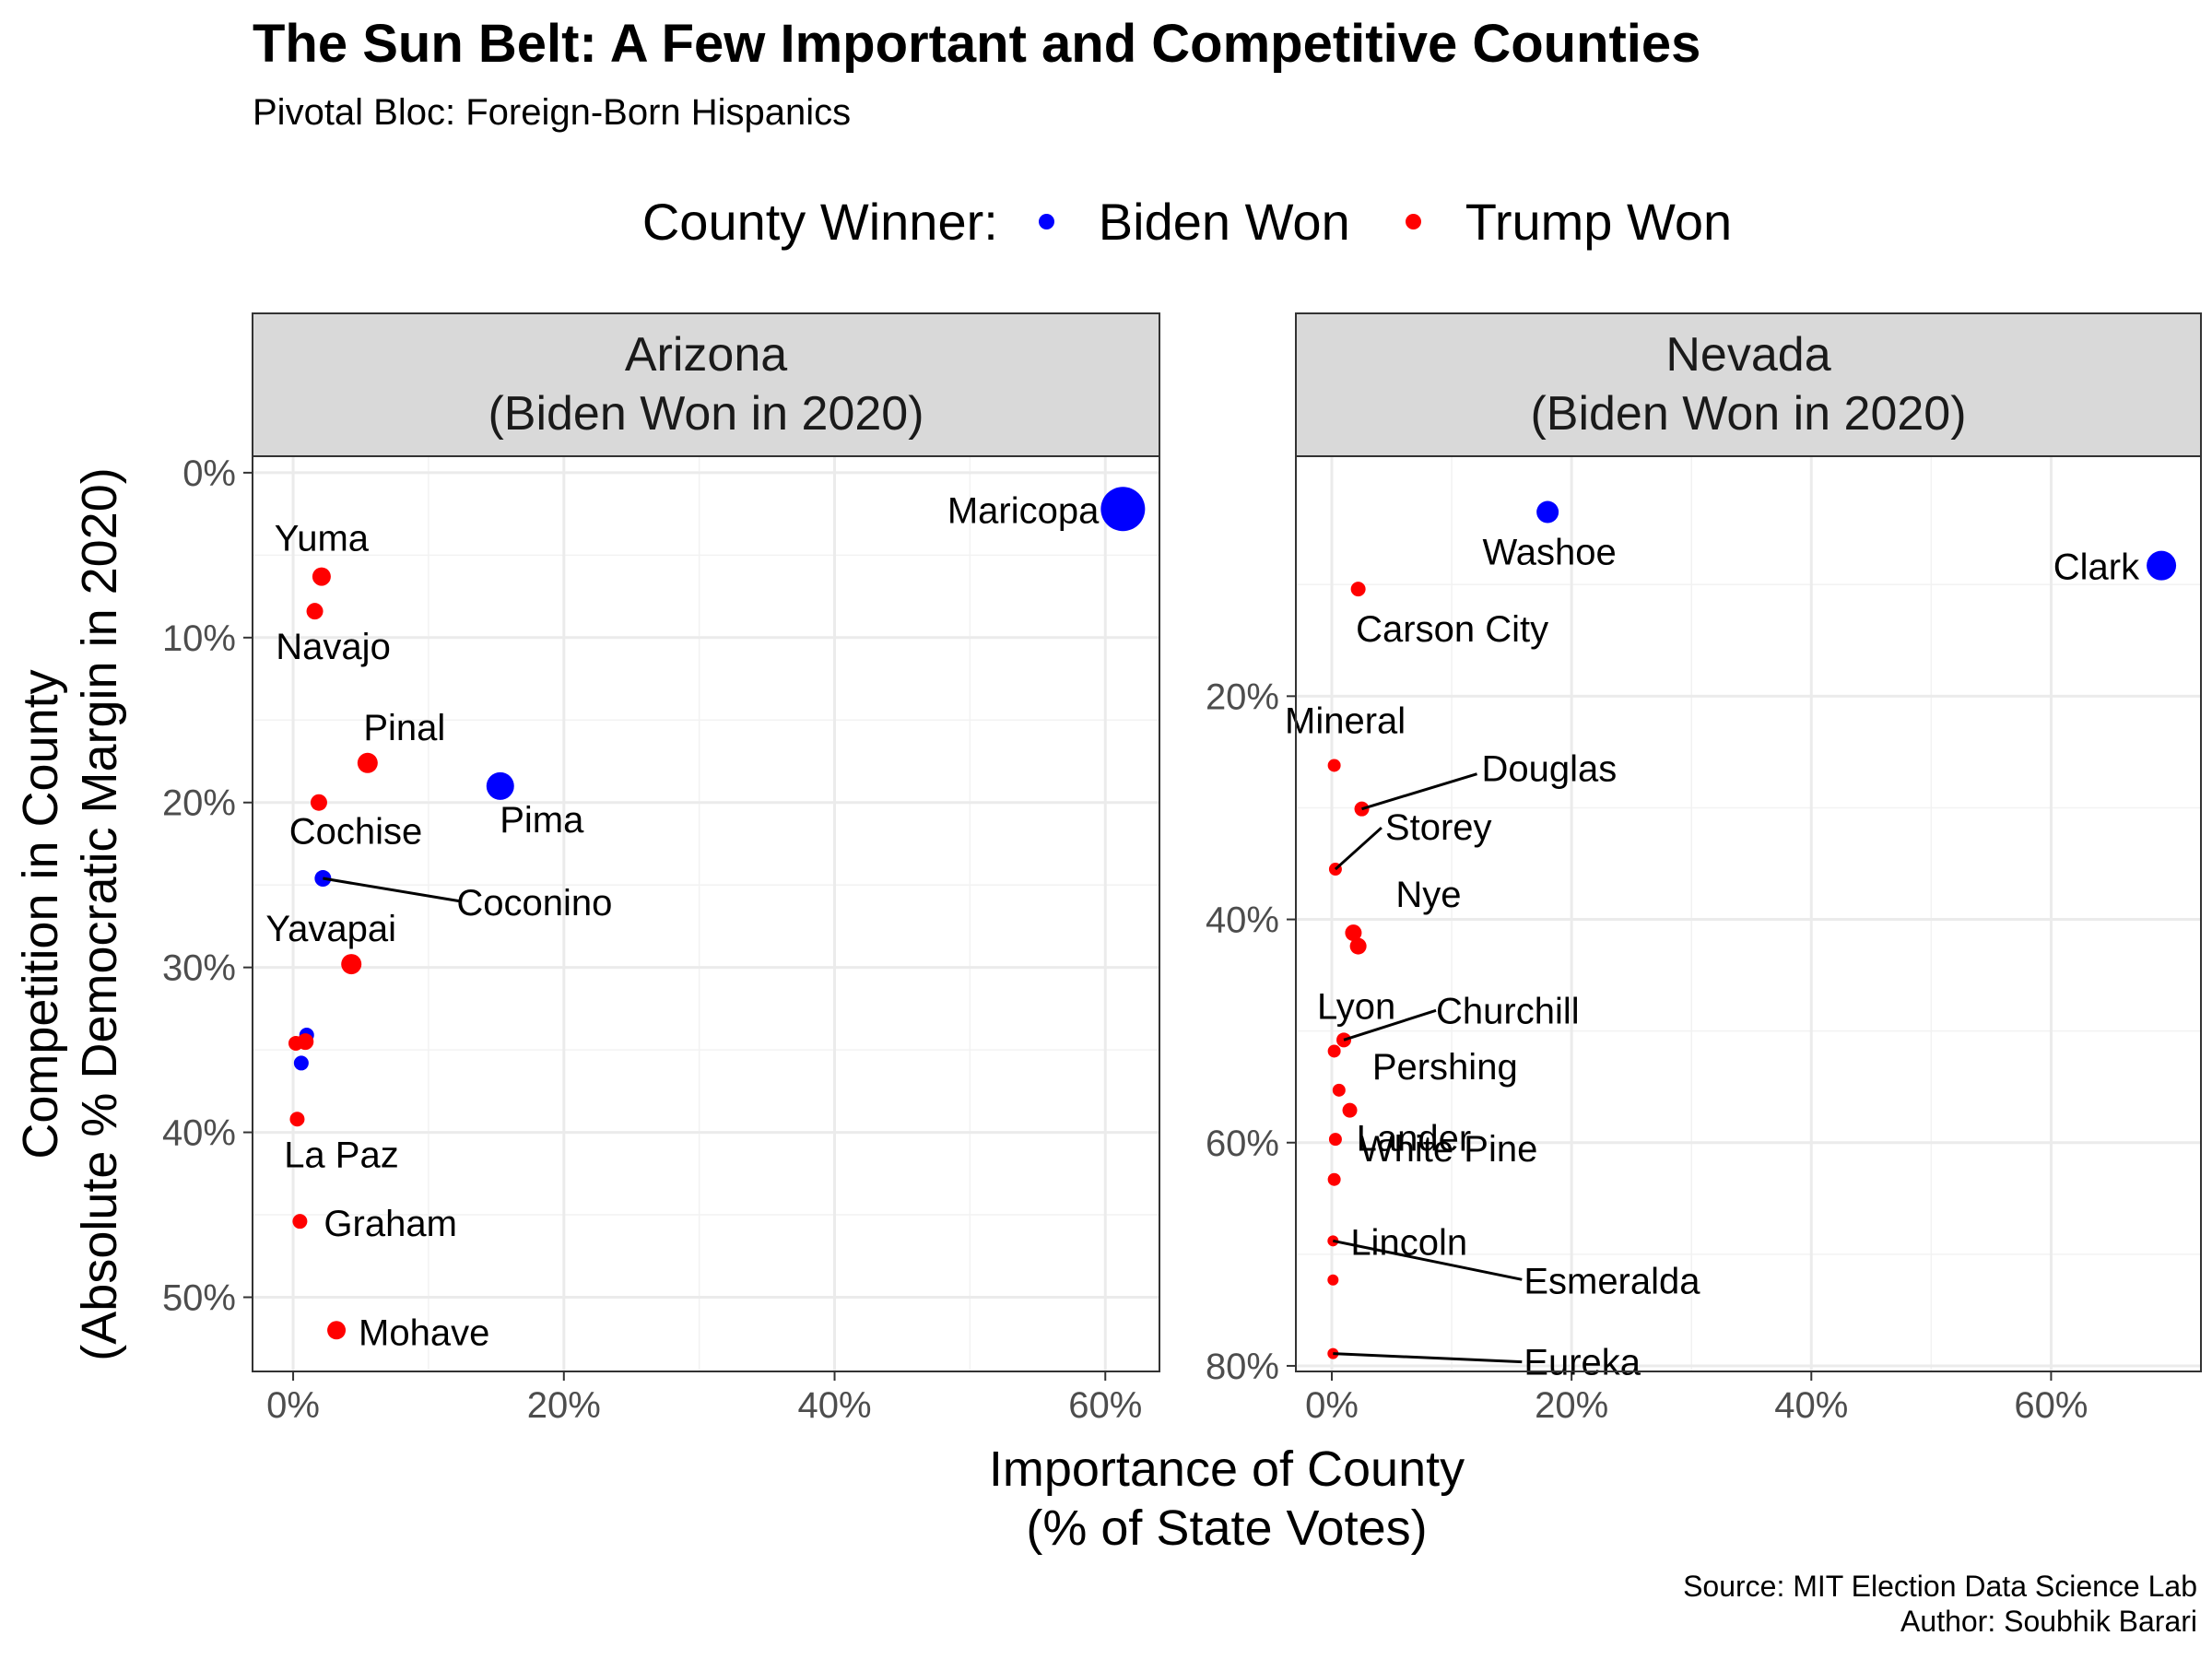  What do you see at coordinates (333, 647) in the screenshot?
I see `point-label-navajo: Navajo` at bounding box center [333, 647].